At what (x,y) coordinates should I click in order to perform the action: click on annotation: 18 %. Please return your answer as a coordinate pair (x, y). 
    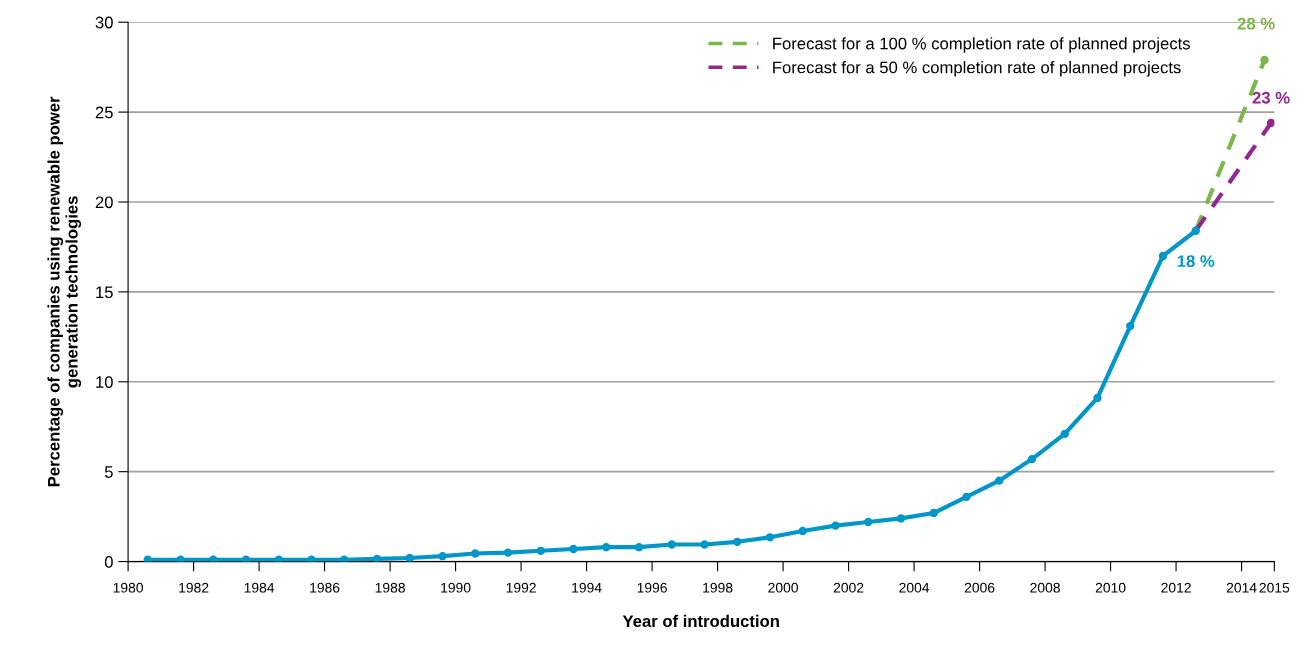
    Looking at the image, I should click on (1196, 261).